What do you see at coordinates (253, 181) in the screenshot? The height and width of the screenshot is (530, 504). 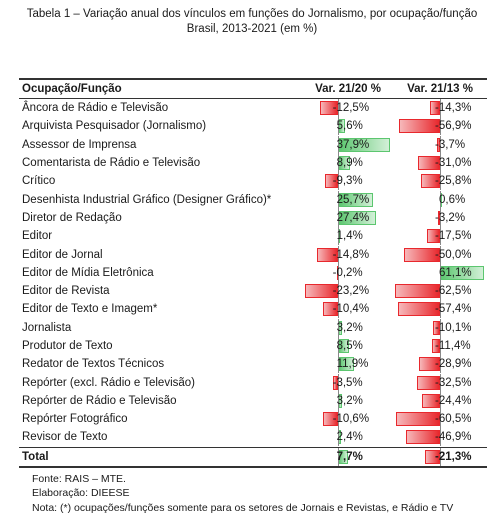 I see `table-row: Crítico -9,3% -25,8%` at bounding box center [253, 181].